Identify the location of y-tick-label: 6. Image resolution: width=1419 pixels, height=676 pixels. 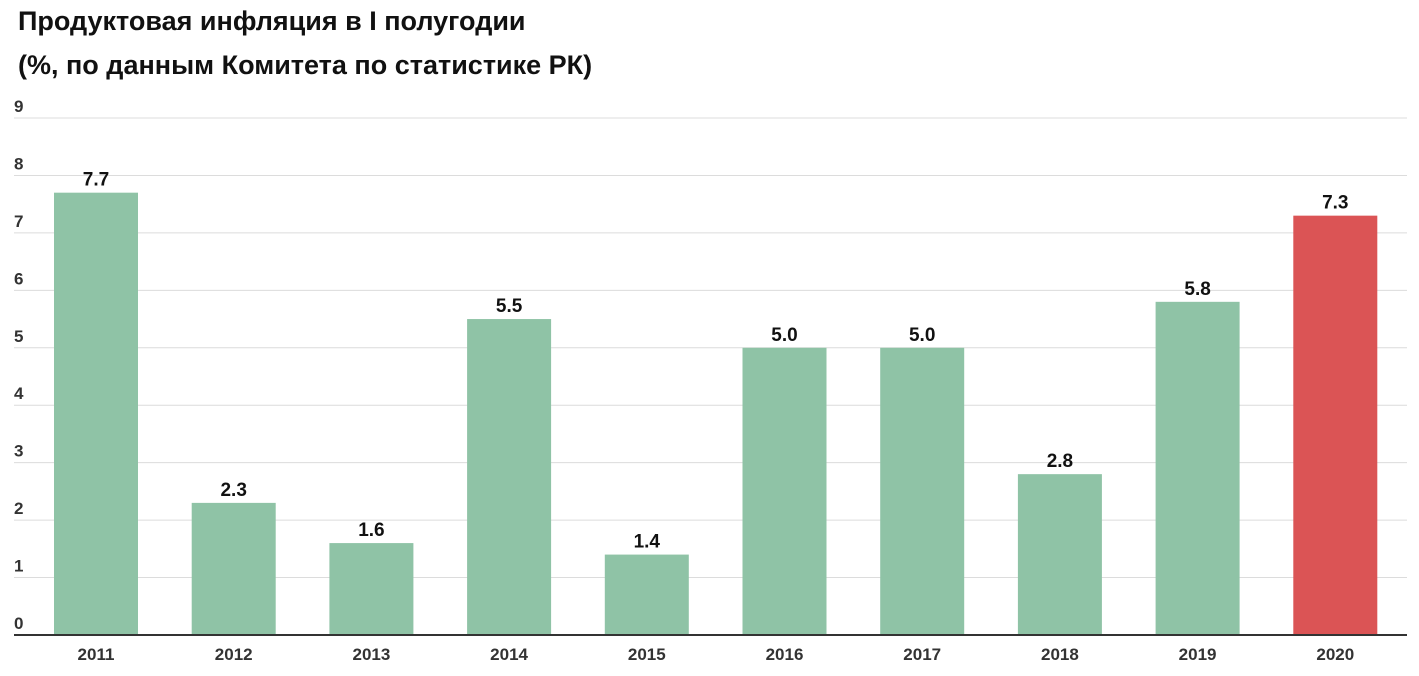
(18, 278).